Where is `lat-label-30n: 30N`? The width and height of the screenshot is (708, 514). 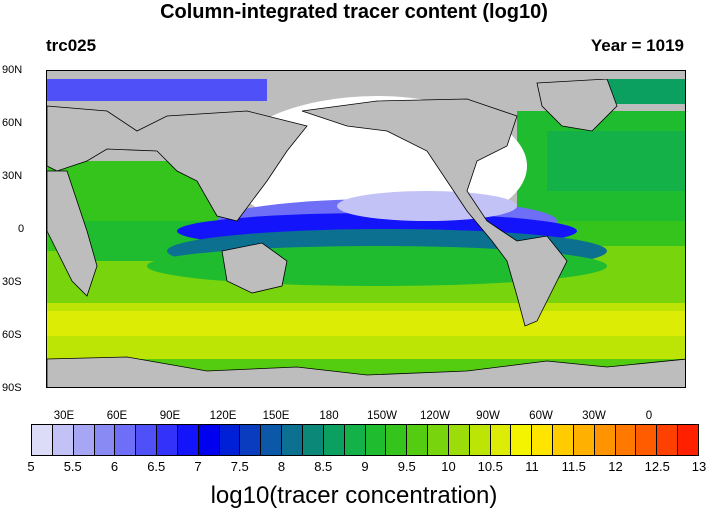 lat-label-30n: 30N is located at coordinates (12, 176).